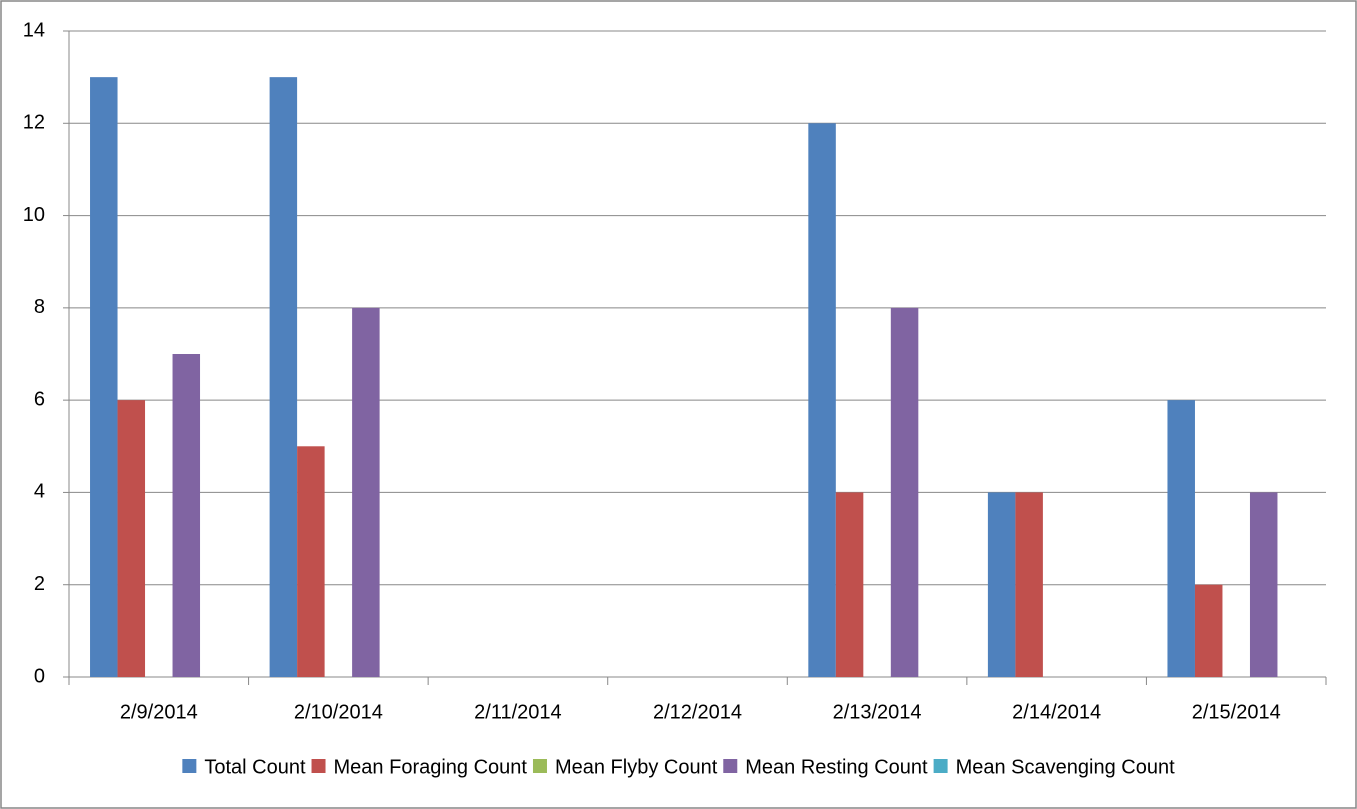 The width and height of the screenshot is (1357, 809). What do you see at coordinates (636, 767) in the screenshot?
I see `legend-label: Mean Flyby Count` at bounding box center [636, 767].